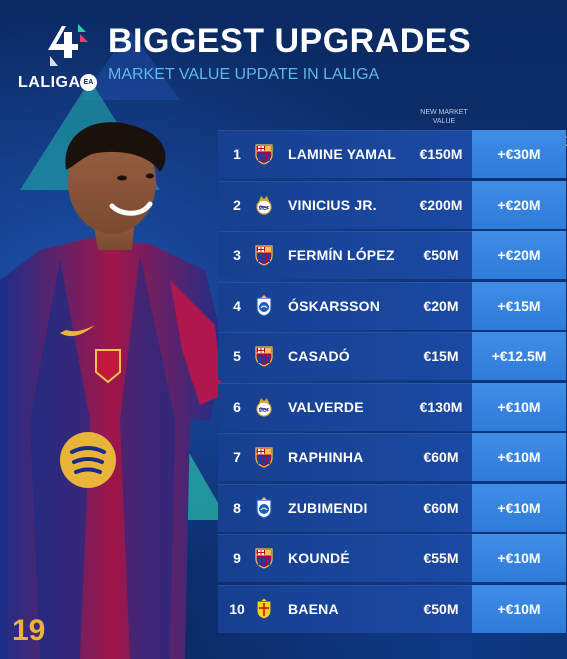 The height and width of the screenshot is (659, 567). I want to click on player-name: FERMÍN LÓPEZ, so click(341, 255).